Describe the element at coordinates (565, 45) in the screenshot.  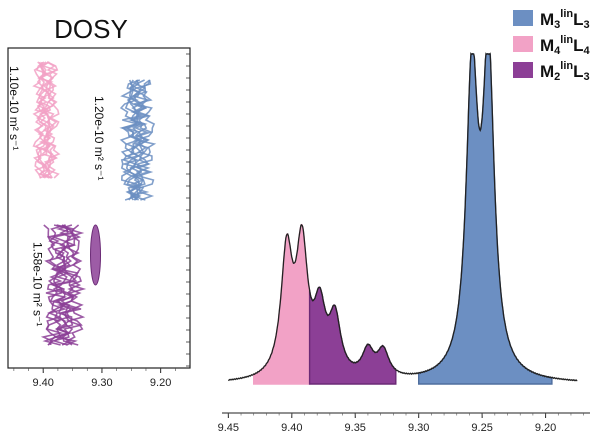
I see `legend-label: M4linL4` at that location.